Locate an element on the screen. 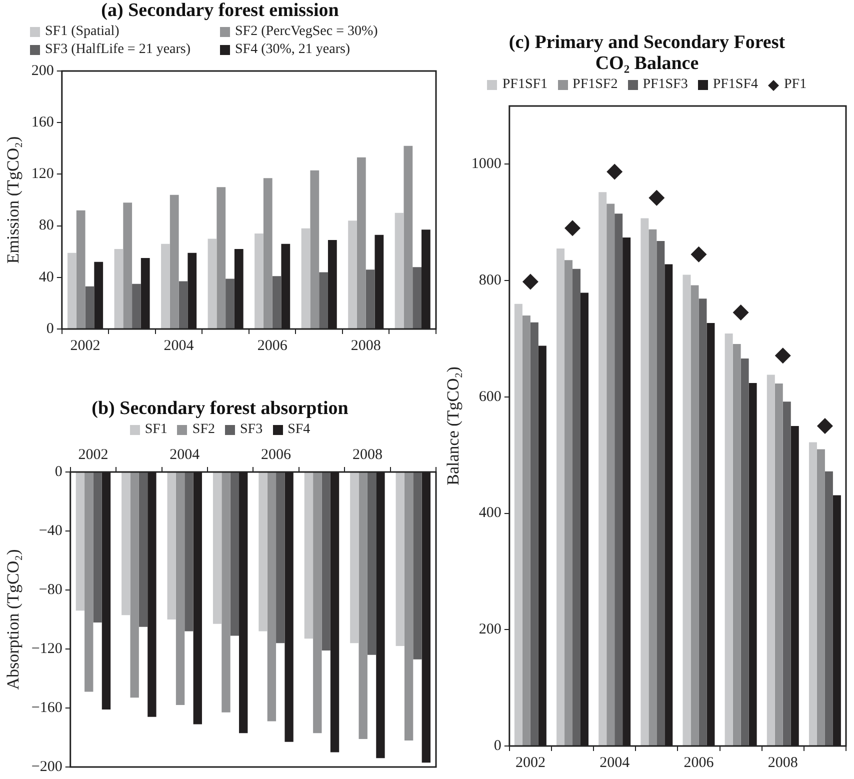  legend-label: SF1 (Spatial) is located at coordinates (82, 32).